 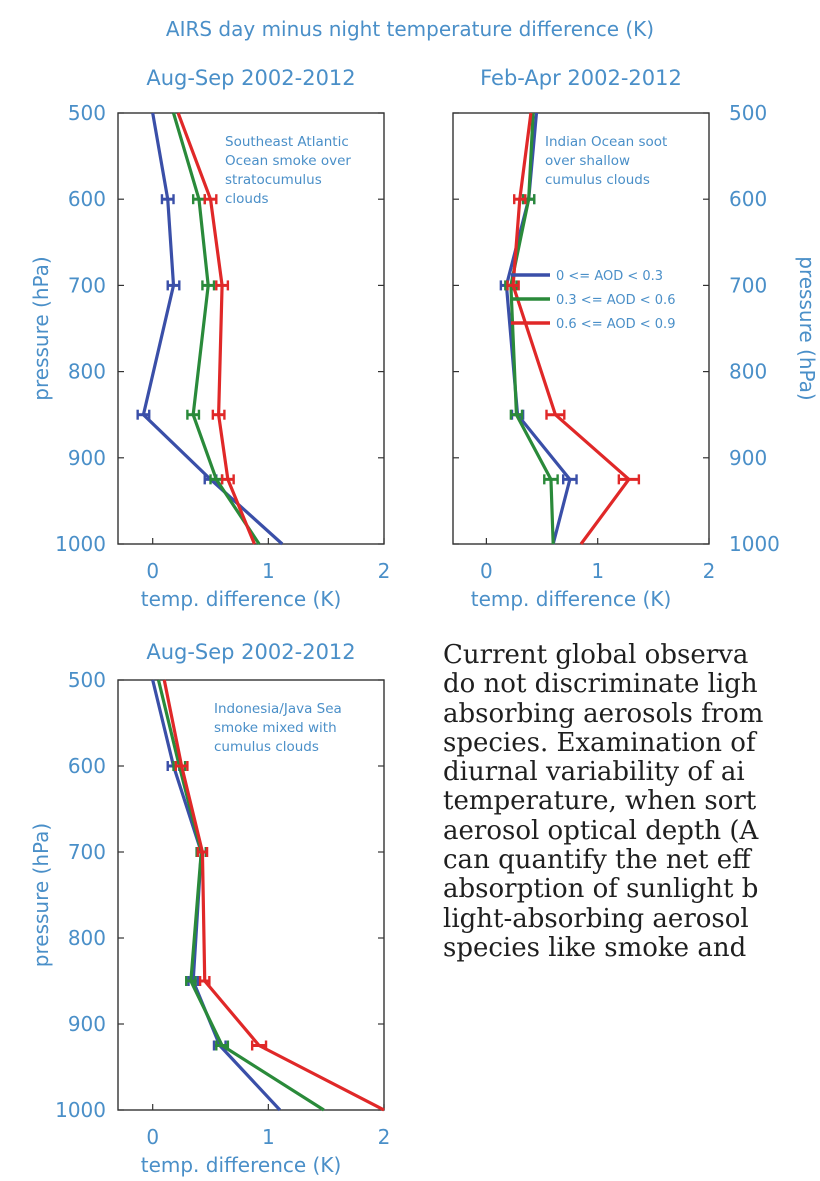 What do you see at coordinates (595, 947) in the screenshot?
I see `body-line: species like smoke and` at bounding box center [595, 947].